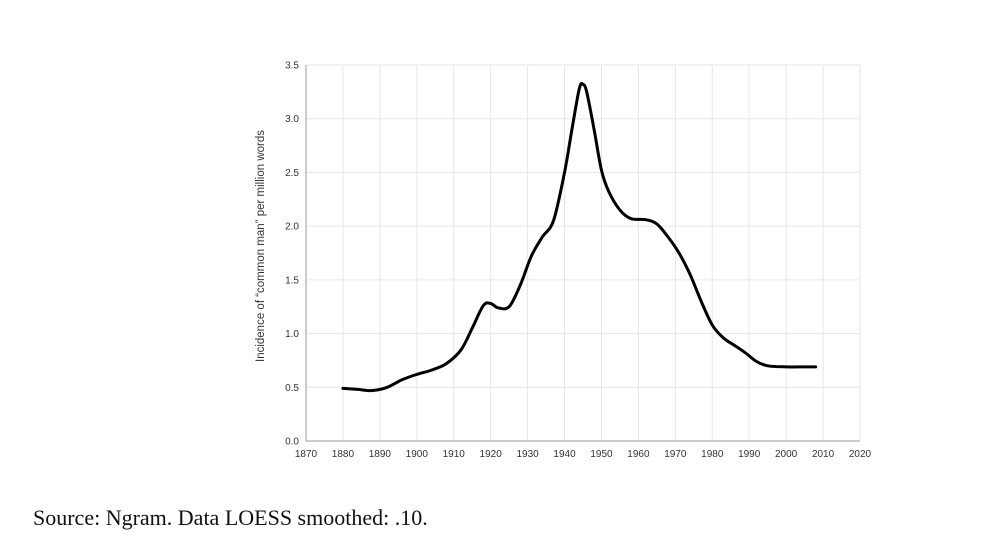 Image resolution: width=986 pixels, height=550 pixels. Describe the element at coordinates (564, 454) in the screenshot. I see `x-tick-label: 1940` at that location.